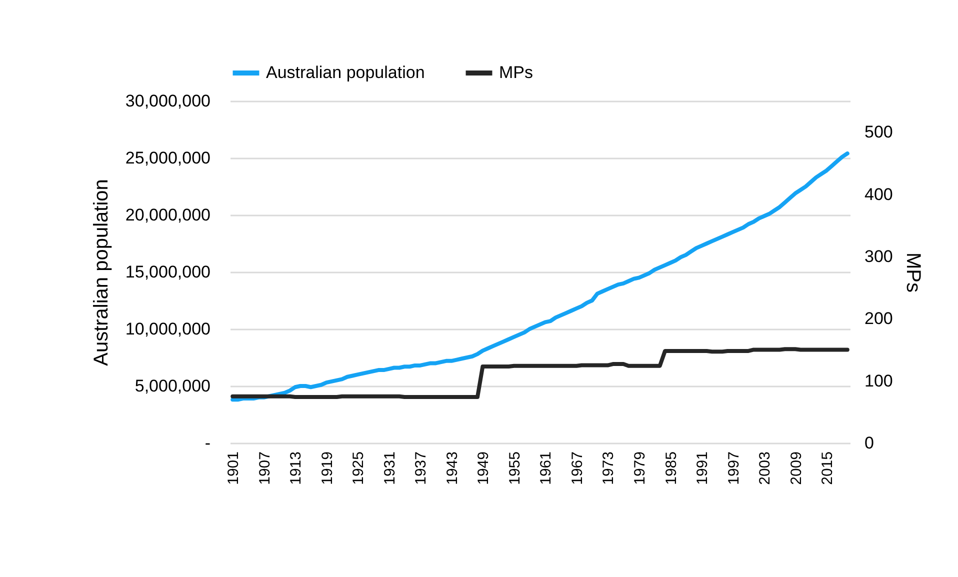 This screenshot has width=958, height=577. I want to click on y-tick-label: 20,000,000, so click(167, 215).